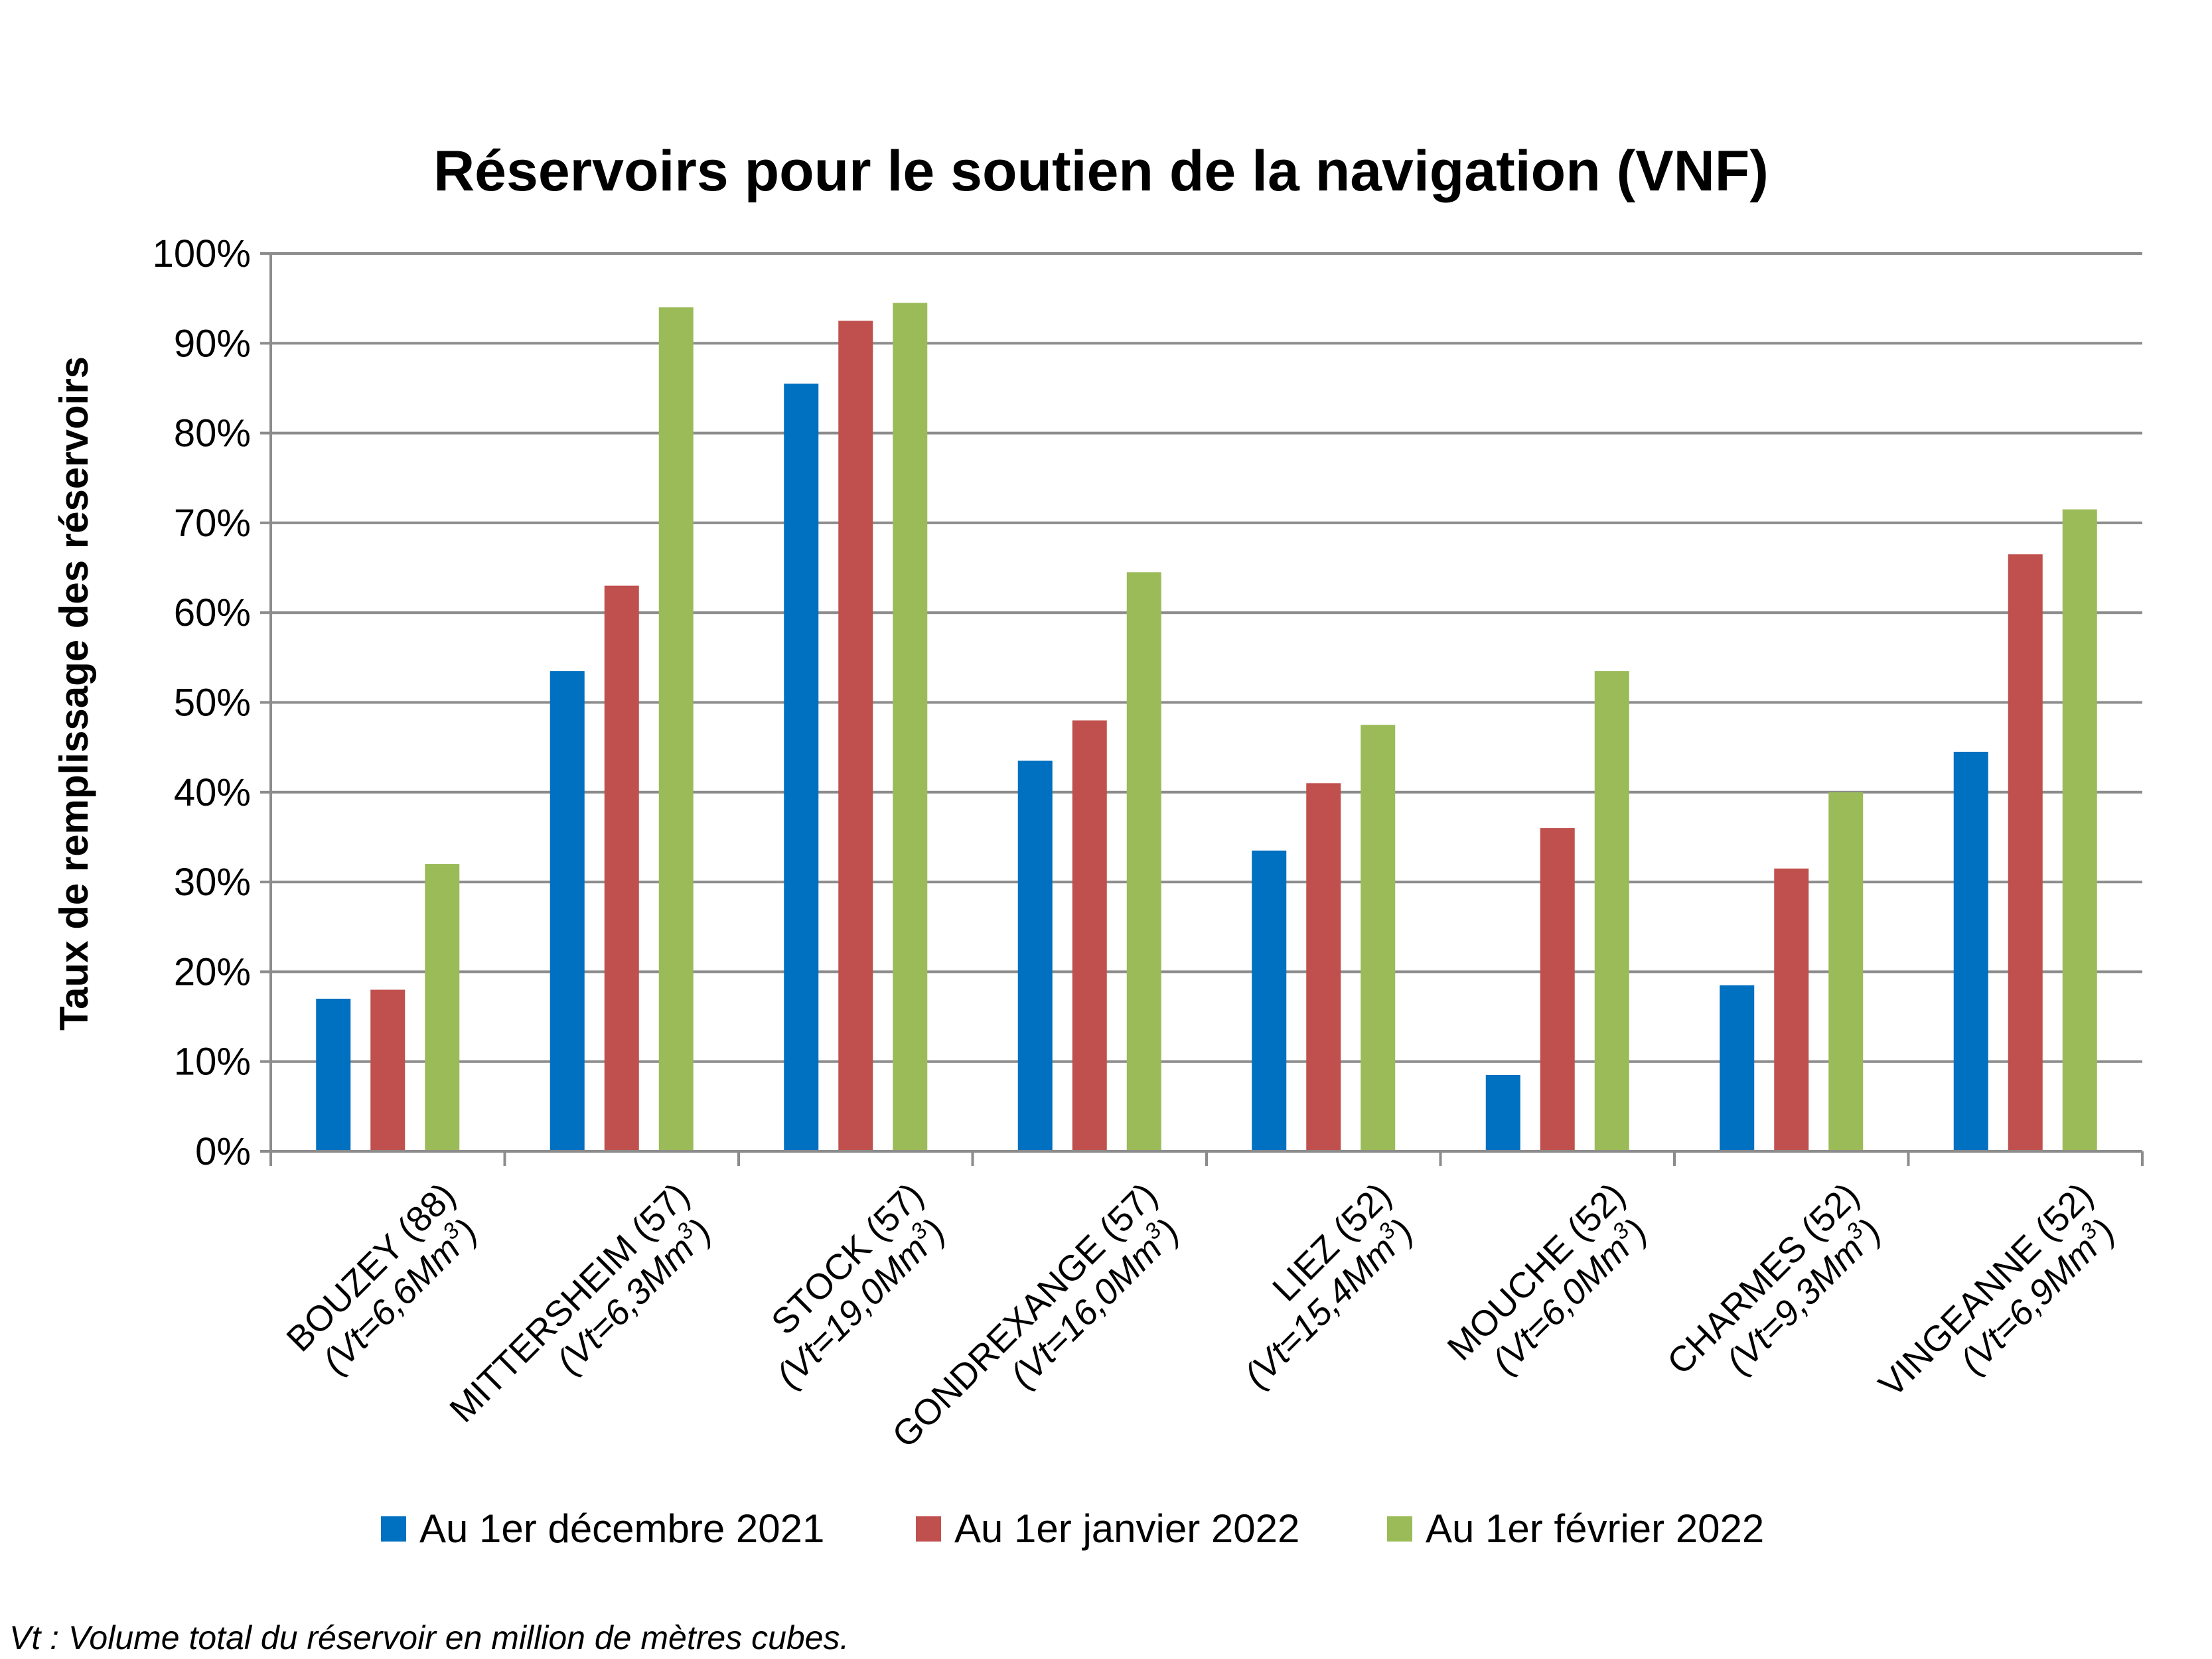  I want to click on y-tick-label: 50%, so click(212, 703).